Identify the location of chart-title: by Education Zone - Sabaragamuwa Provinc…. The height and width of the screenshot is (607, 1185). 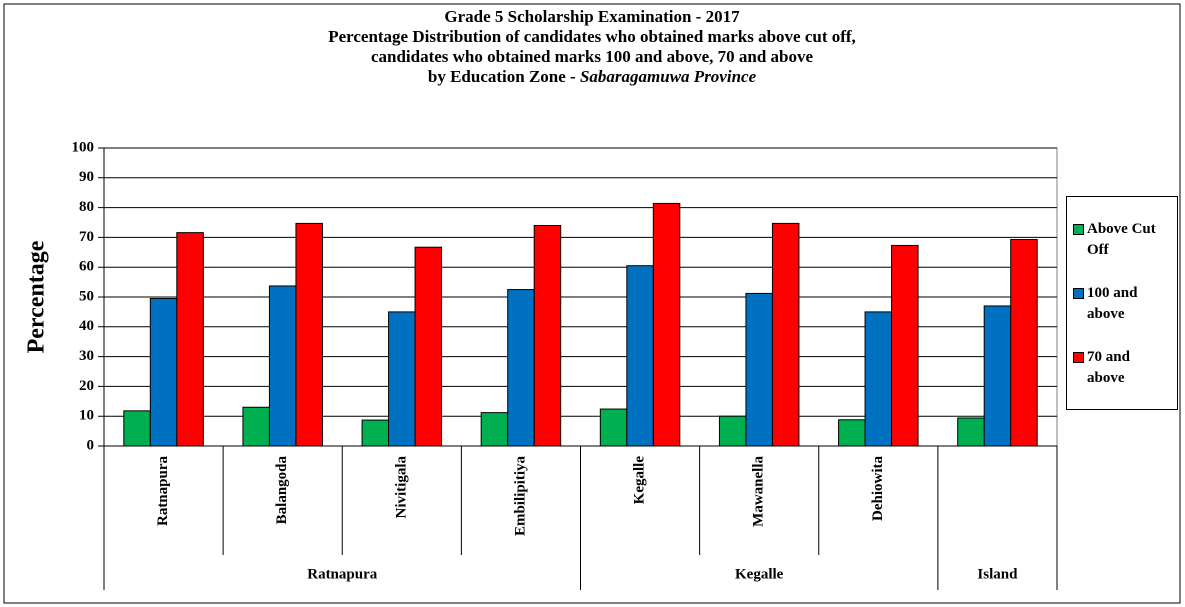
(592, 76).